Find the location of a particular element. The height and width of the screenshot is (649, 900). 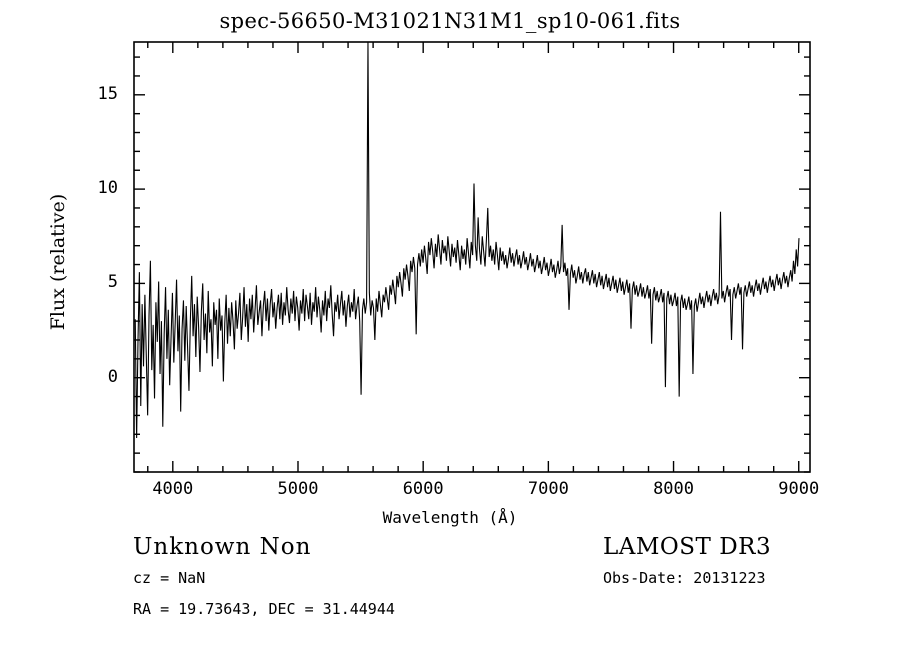

x-tick-label: 9000 is located at coordinates (799, 489).